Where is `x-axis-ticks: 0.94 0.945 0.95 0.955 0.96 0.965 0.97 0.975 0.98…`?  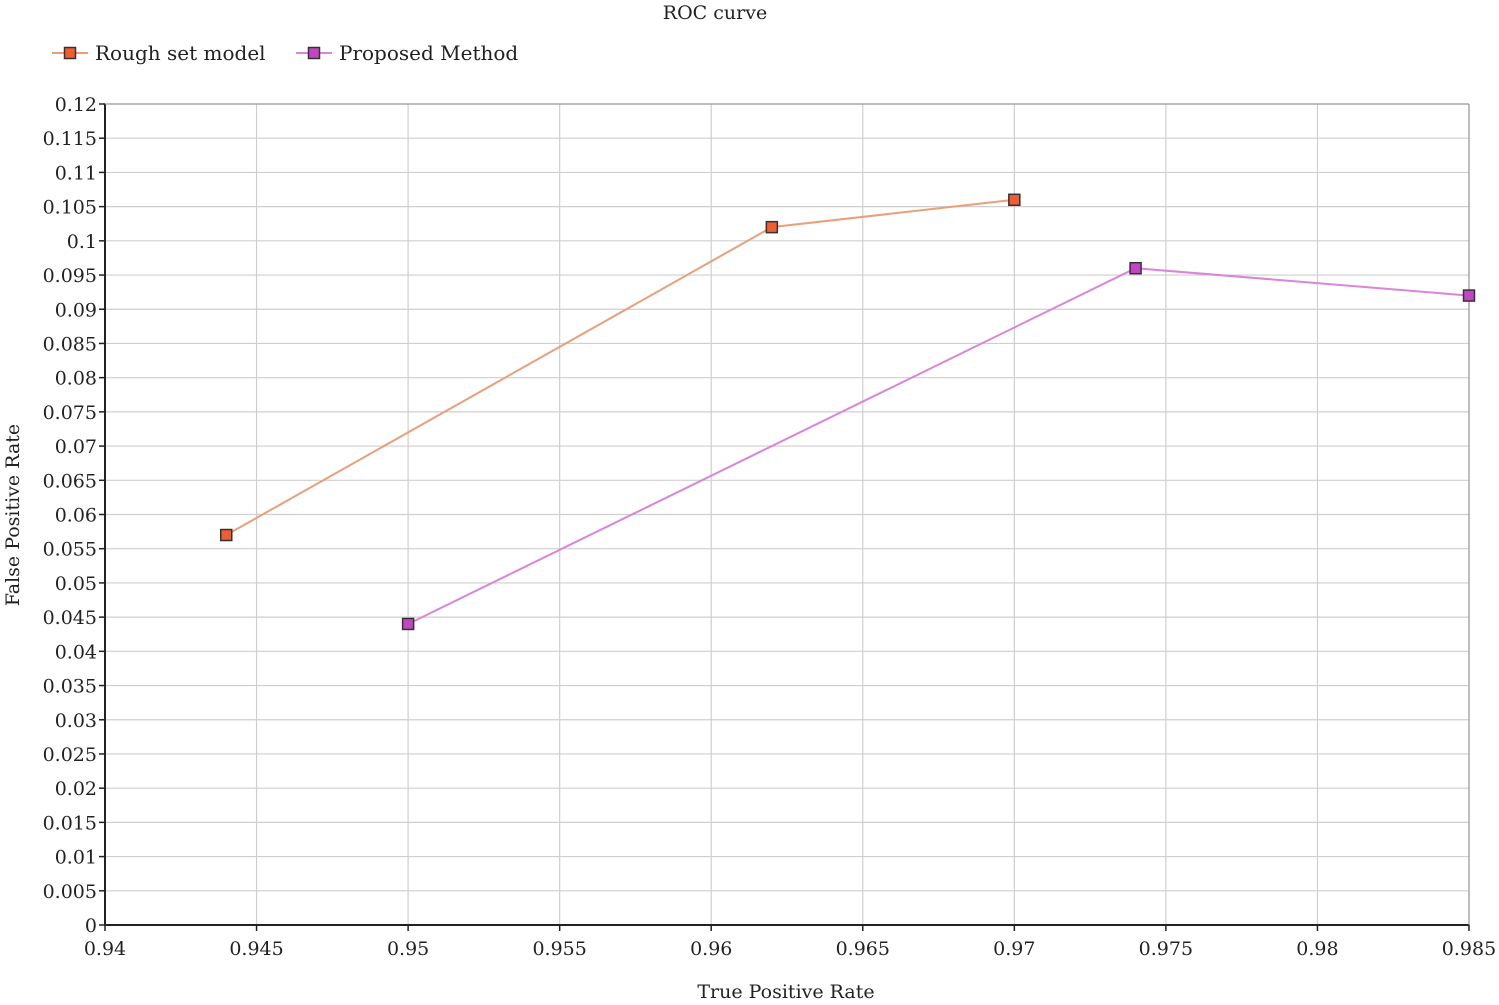
x-axis-ticks: 0.94 0.945 0.95 0.955 0.96 0.965 0.97 0.975 0.98… is located at coordinates (790, 942).